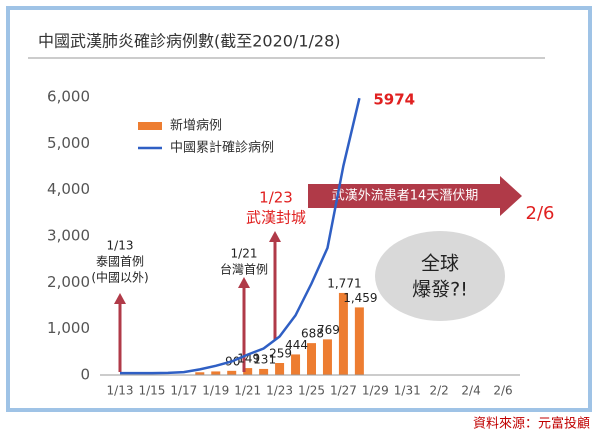  Describe the element at coordinates (244, 269) in the screenshot. I see `annotation: 台灣首例` at that location.